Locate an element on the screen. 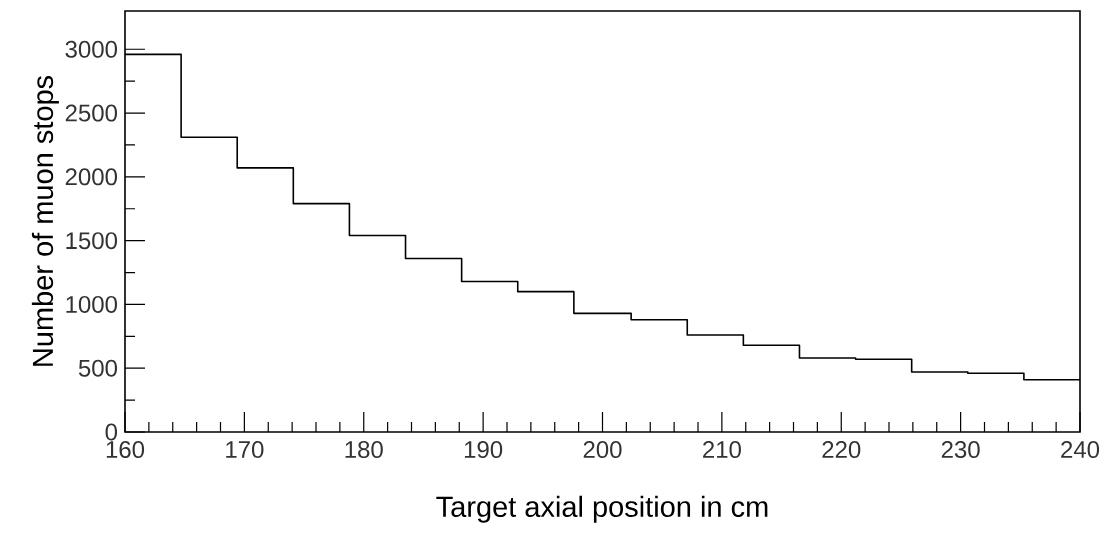 The image size is (1109, 535). x-tick-label: 170 is located at coordinates (245, 450).